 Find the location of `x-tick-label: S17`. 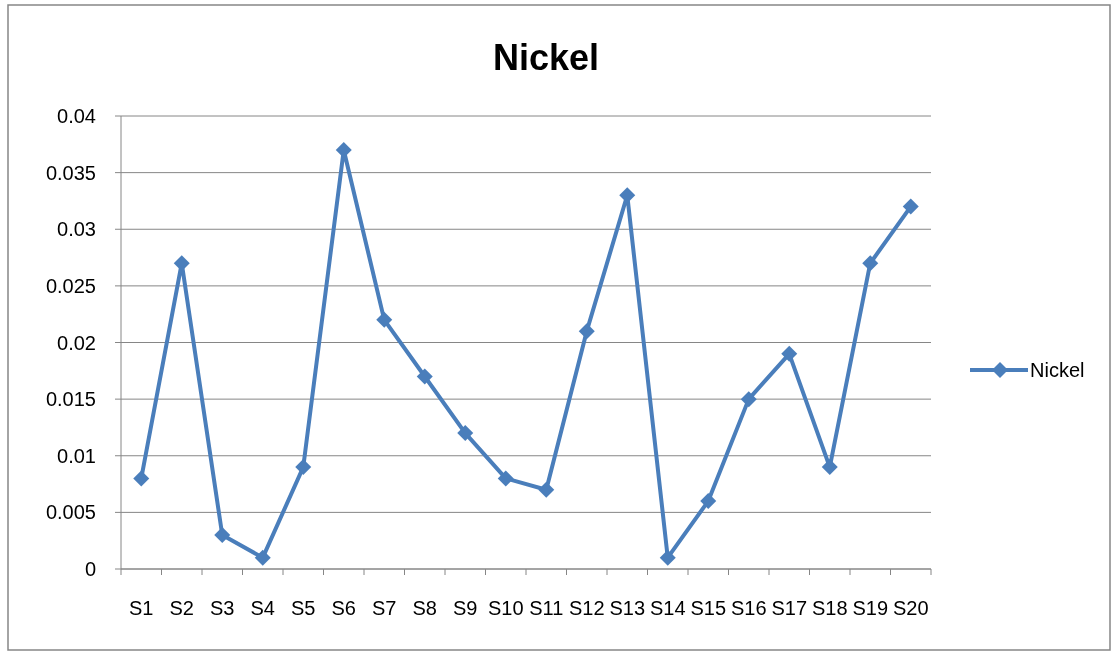

x-tick-label: S17 is located at coordinates (789, 608).